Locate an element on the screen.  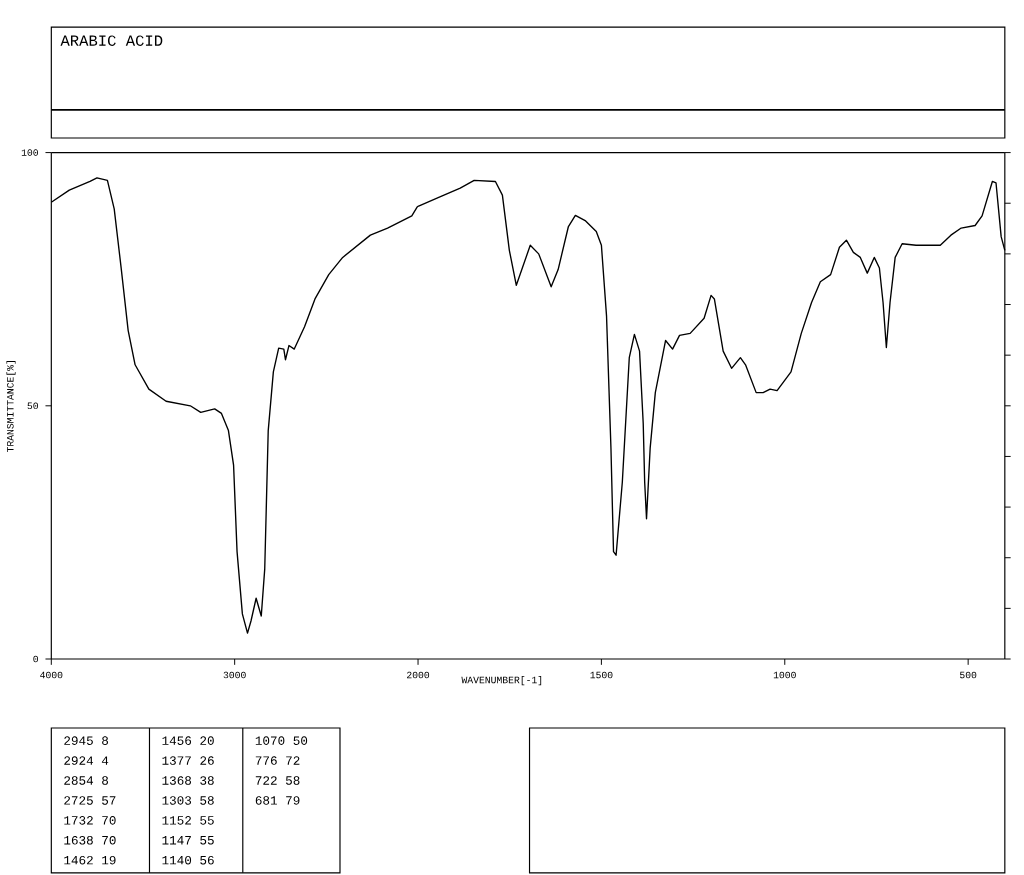
text: 722 58 is located at coordinates (277, 780).